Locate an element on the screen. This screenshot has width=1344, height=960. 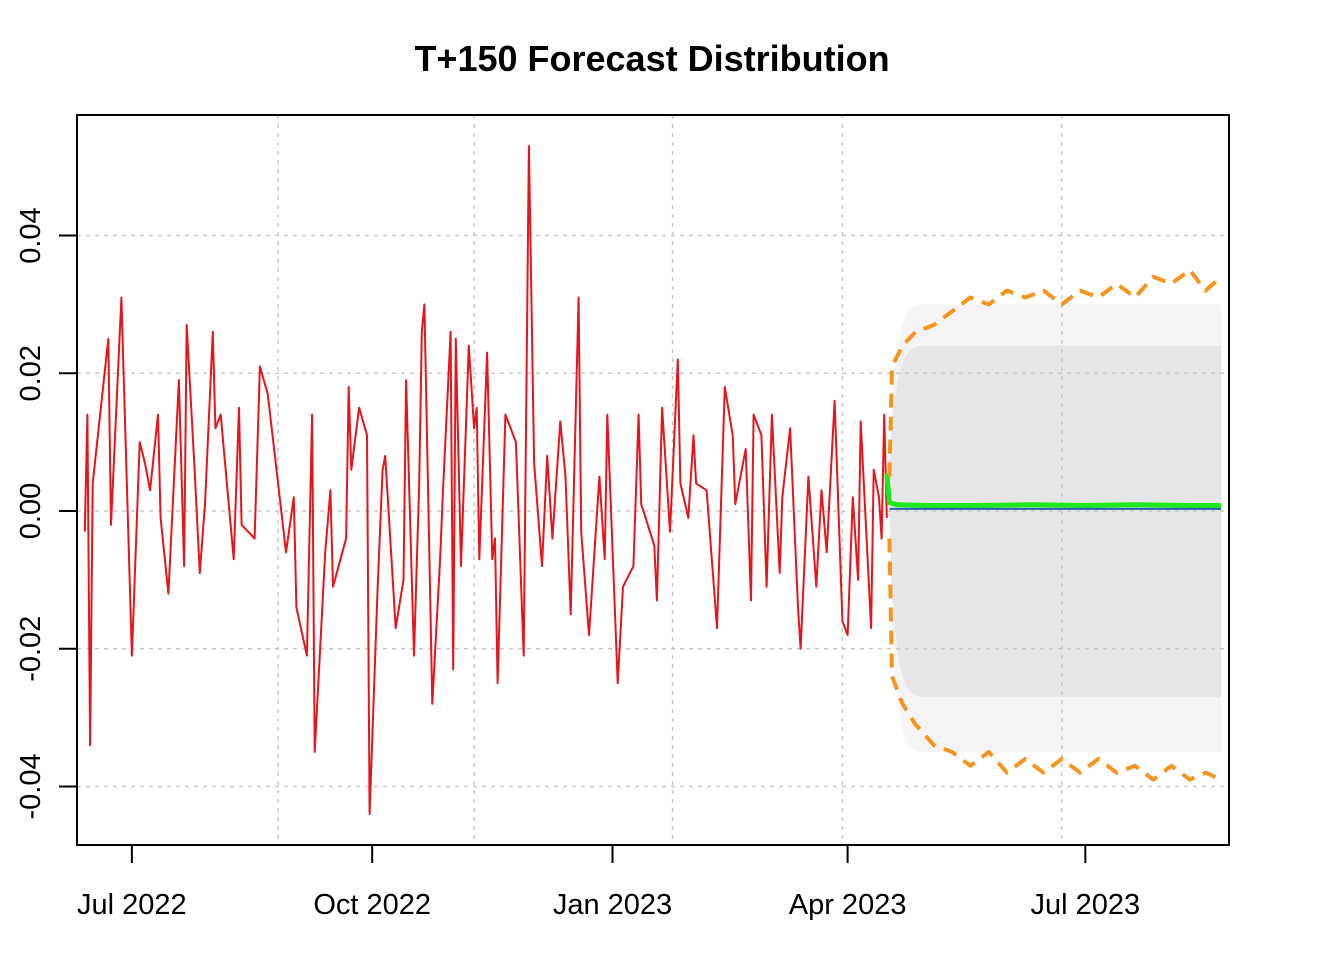
y-tick-label: 0.04 is located at coordinates (31, 235).